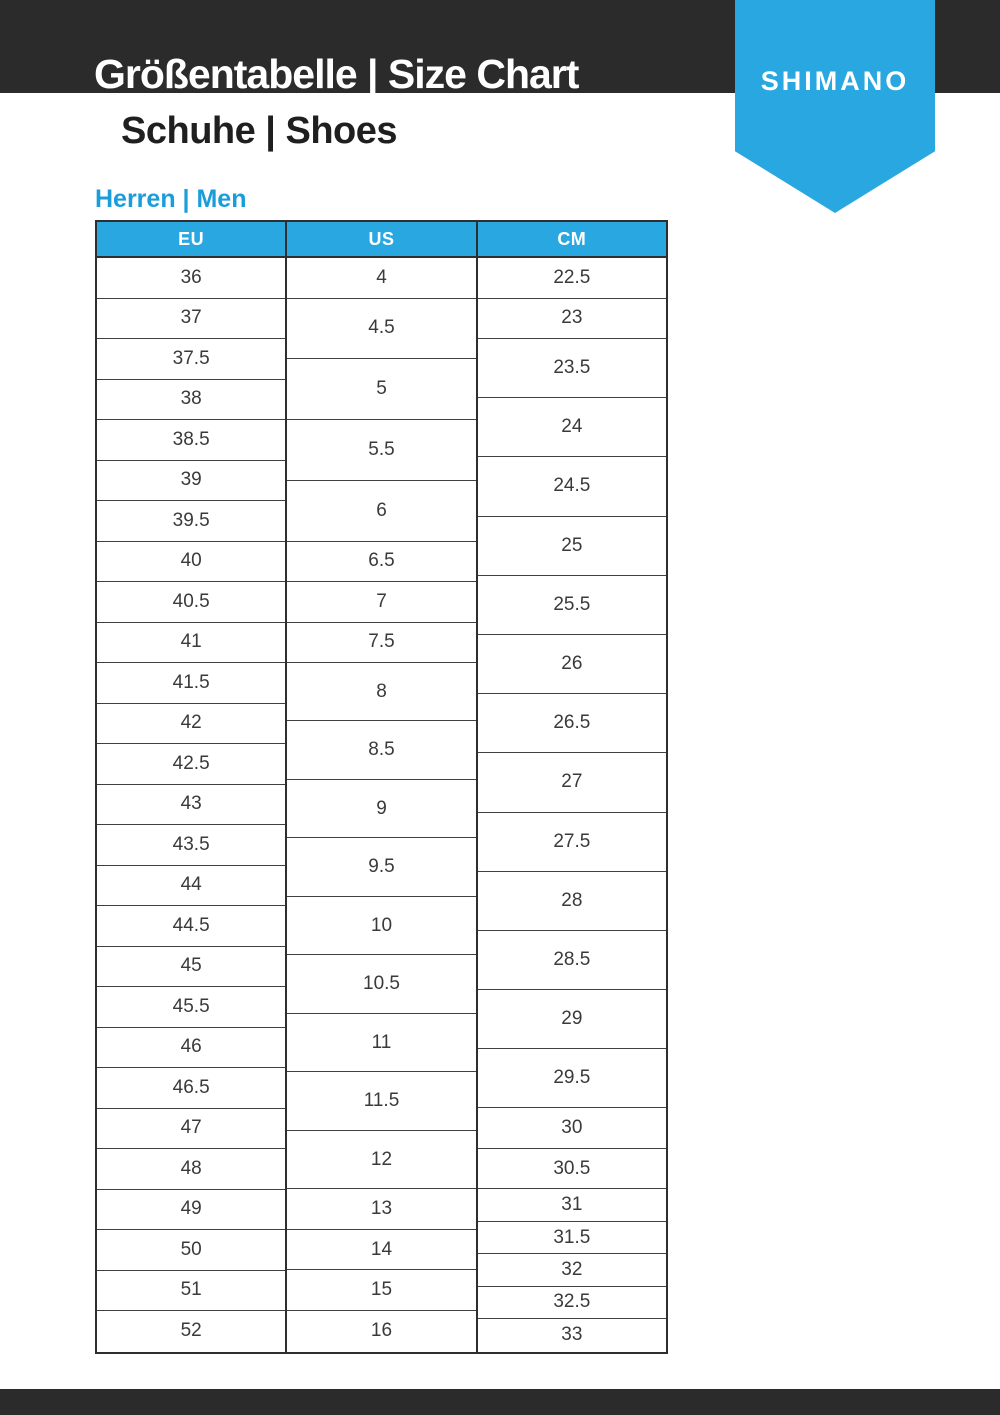 The width and height of the screenshot is (1000, 1415). I want to click on cell-us-6: 6, so click(381, 511).